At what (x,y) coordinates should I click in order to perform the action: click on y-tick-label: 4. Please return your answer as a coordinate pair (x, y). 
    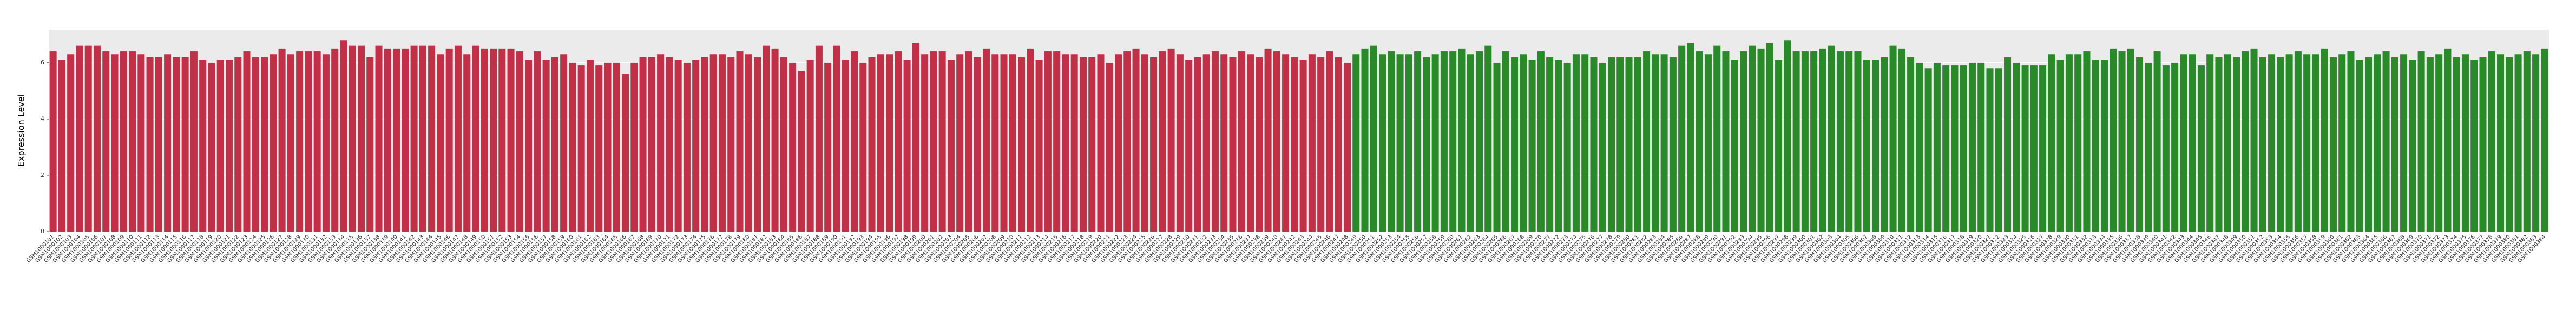
    Looking at the image, I should click on (42, 119).